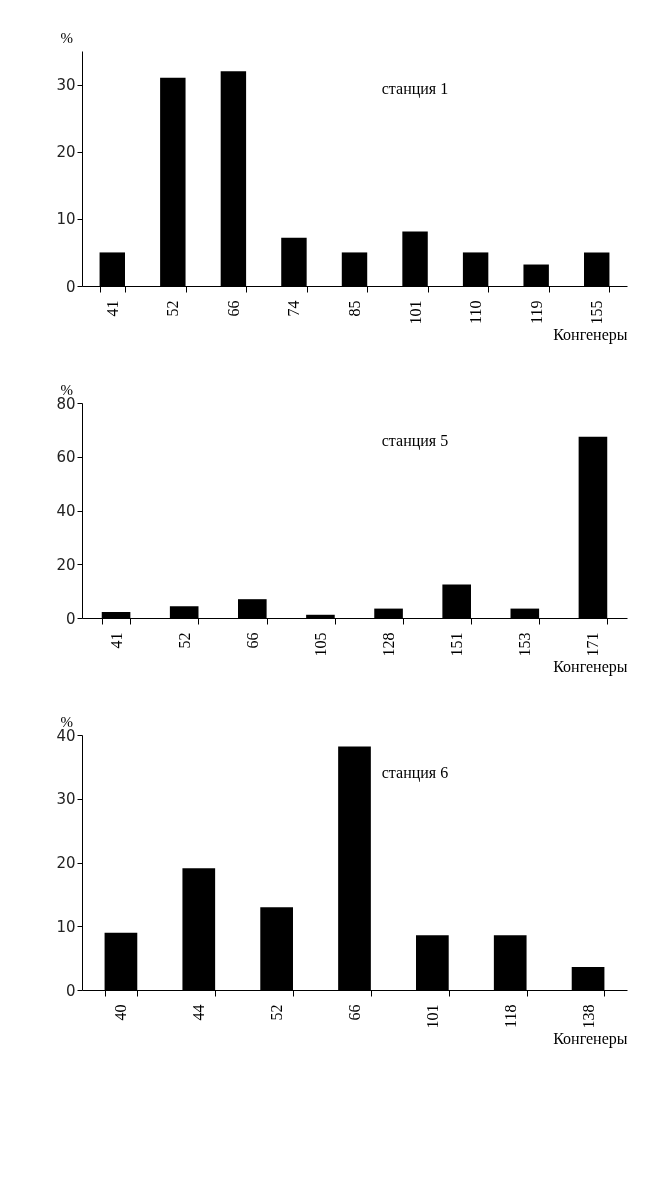 The width and height of the screenshot is (651, 1194). Describe the element at coordinates (536, 312) in the screenshot. I see `x-tick-label: 119` at that location.